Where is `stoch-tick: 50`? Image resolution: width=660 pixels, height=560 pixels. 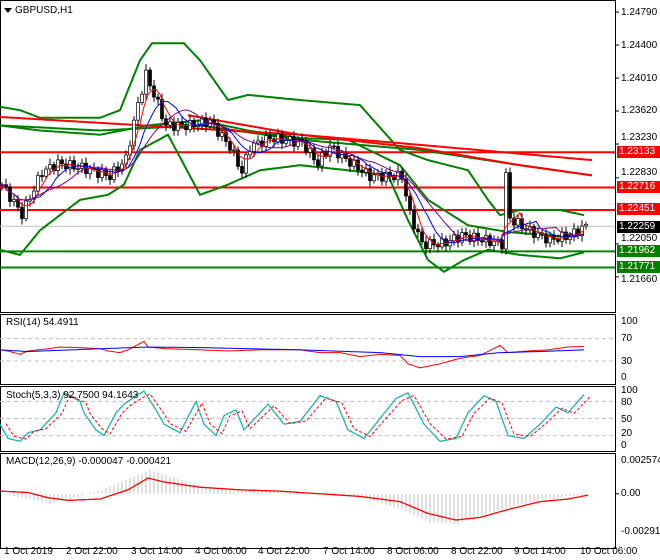
stoch-tick: 50 is located at coordinates (627, 419).